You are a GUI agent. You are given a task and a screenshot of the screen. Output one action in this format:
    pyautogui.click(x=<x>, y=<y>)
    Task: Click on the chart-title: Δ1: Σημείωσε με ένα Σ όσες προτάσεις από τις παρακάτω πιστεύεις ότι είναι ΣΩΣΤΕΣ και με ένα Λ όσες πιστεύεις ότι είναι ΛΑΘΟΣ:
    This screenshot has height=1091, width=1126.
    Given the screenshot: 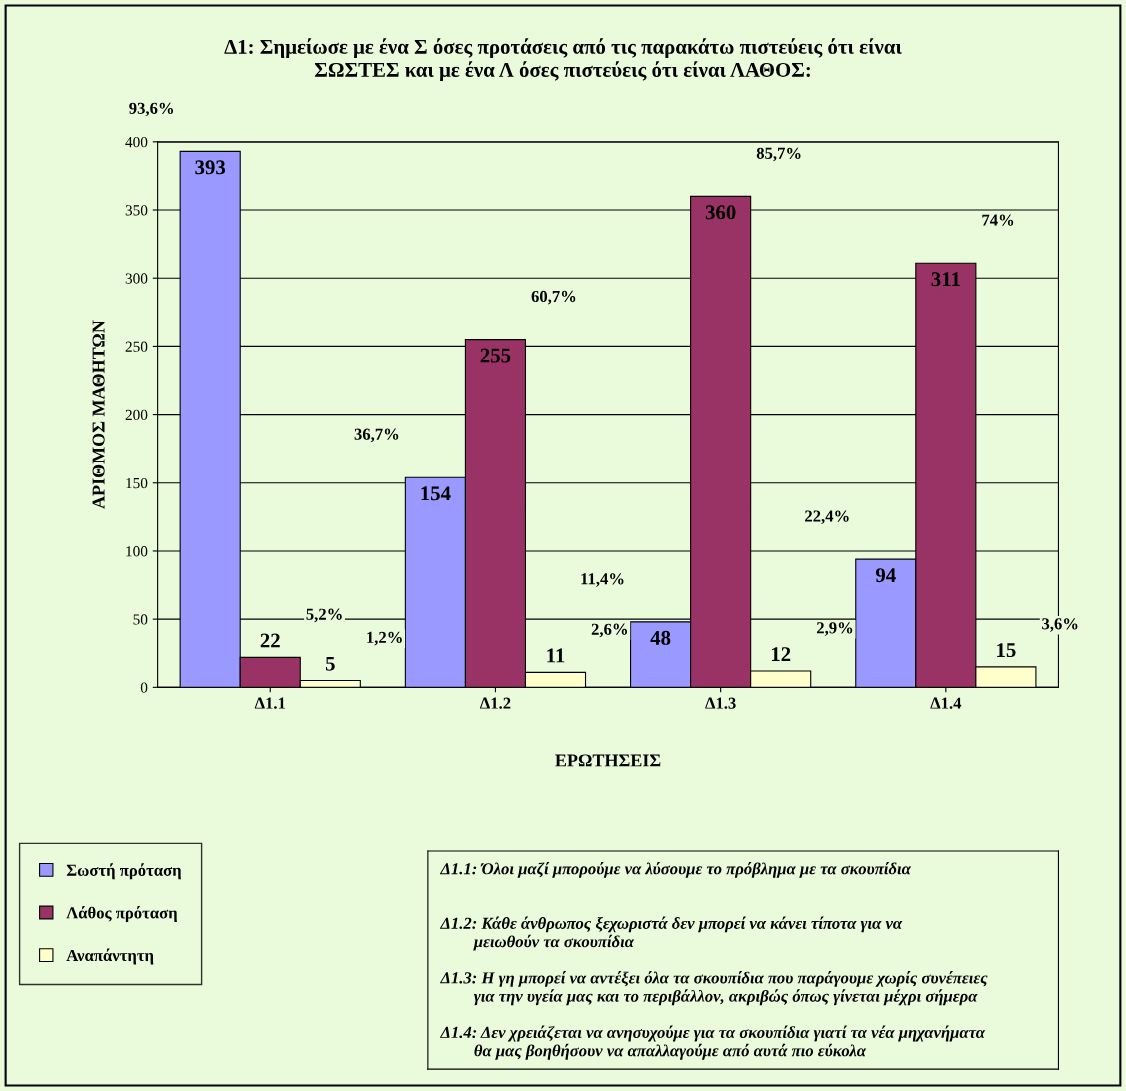 What is the action you would take?
    pyautogui.click(x=563, y=60)
    